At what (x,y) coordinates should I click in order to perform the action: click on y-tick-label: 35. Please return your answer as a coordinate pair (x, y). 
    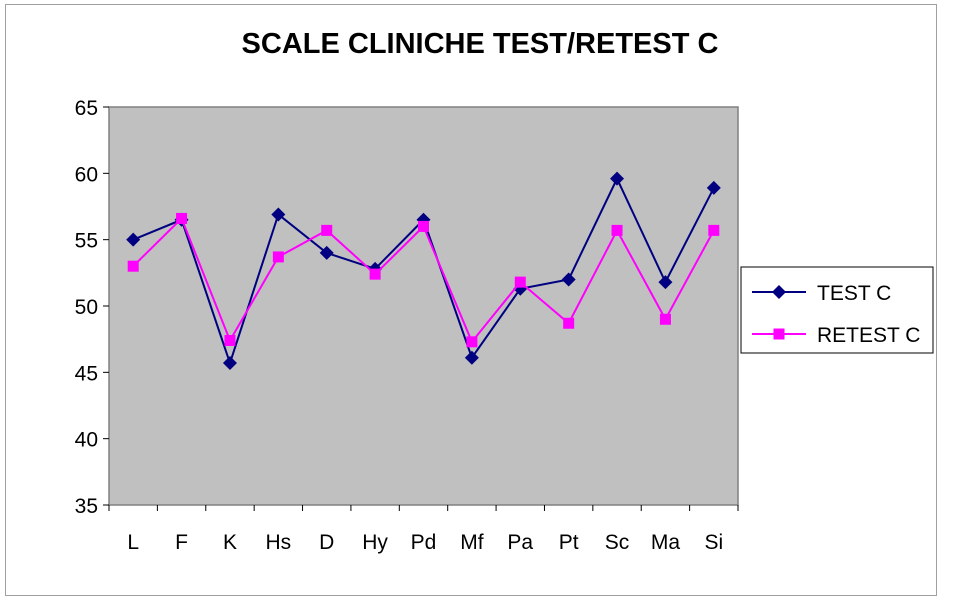
    Looking at the image, I should click on (86, 506).